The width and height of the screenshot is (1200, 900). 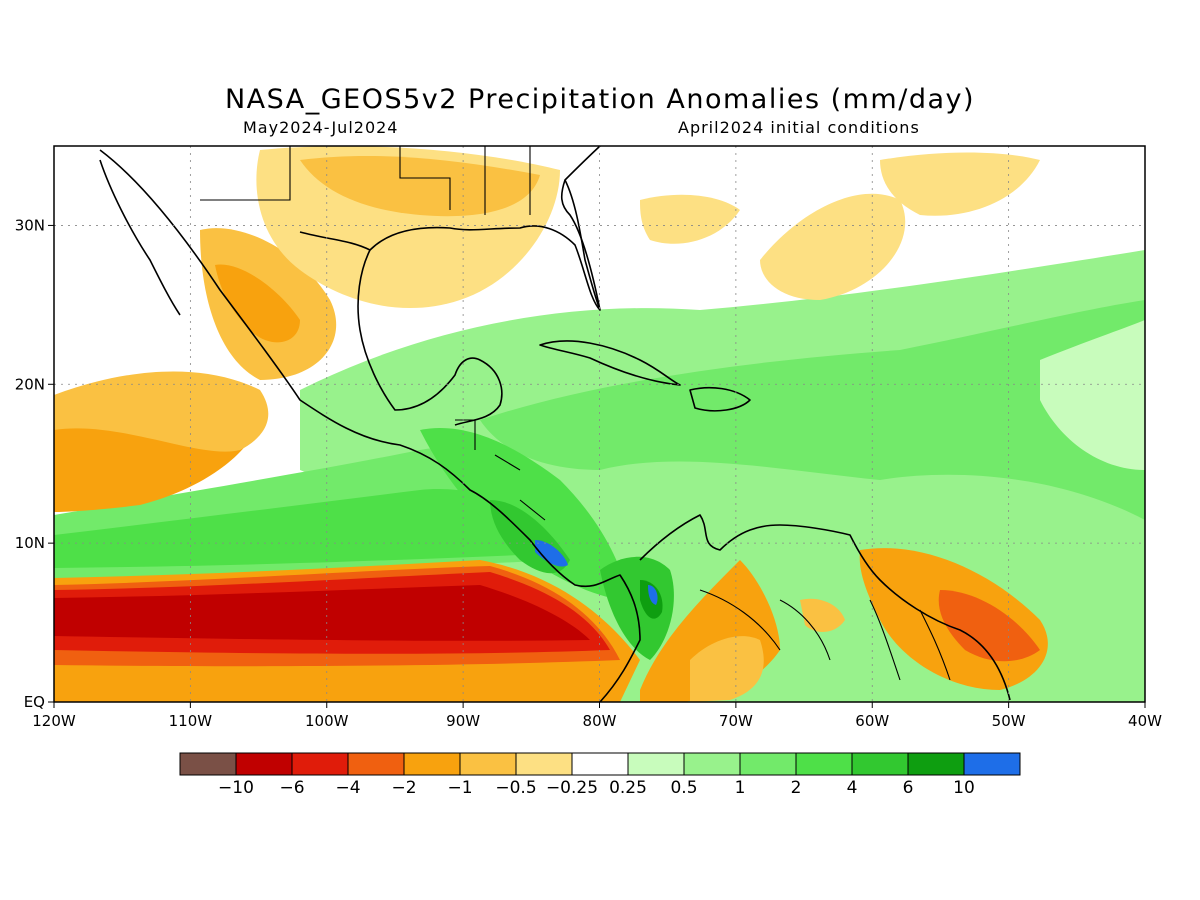 I want to click on colorbar-label: 10, so click(x=964, y=788).